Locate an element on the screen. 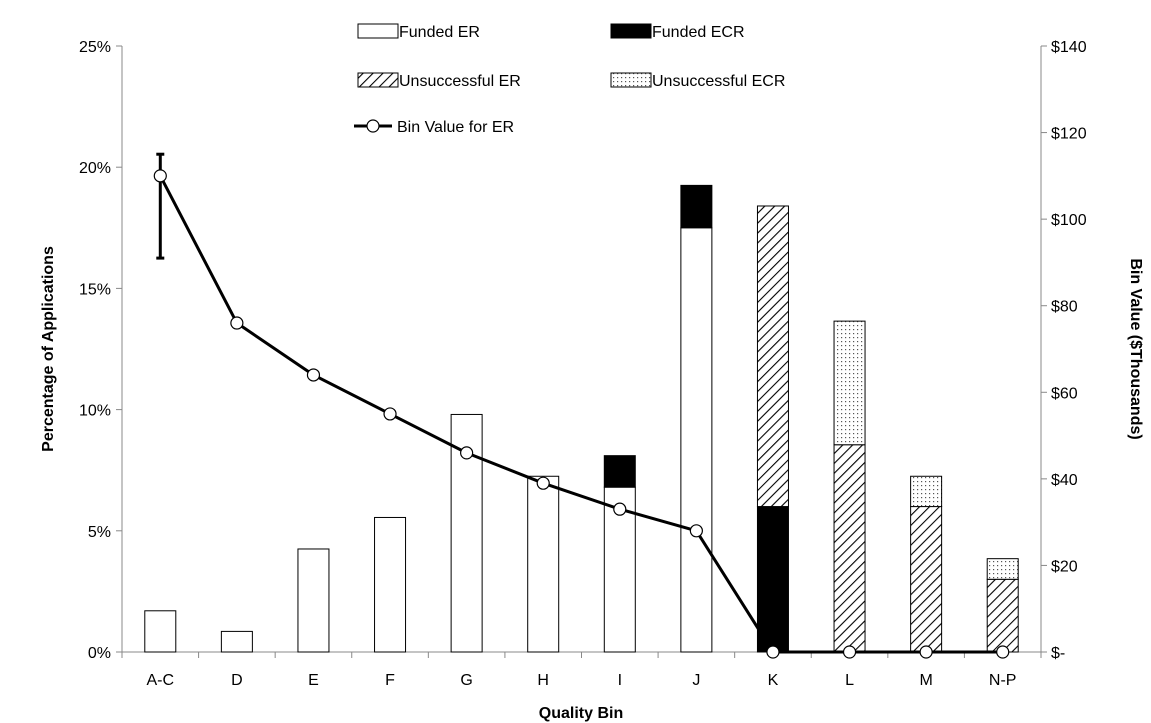 This screenshot has height=723, width=1151. x-tick-label: I is located at coordinates (620, 680).